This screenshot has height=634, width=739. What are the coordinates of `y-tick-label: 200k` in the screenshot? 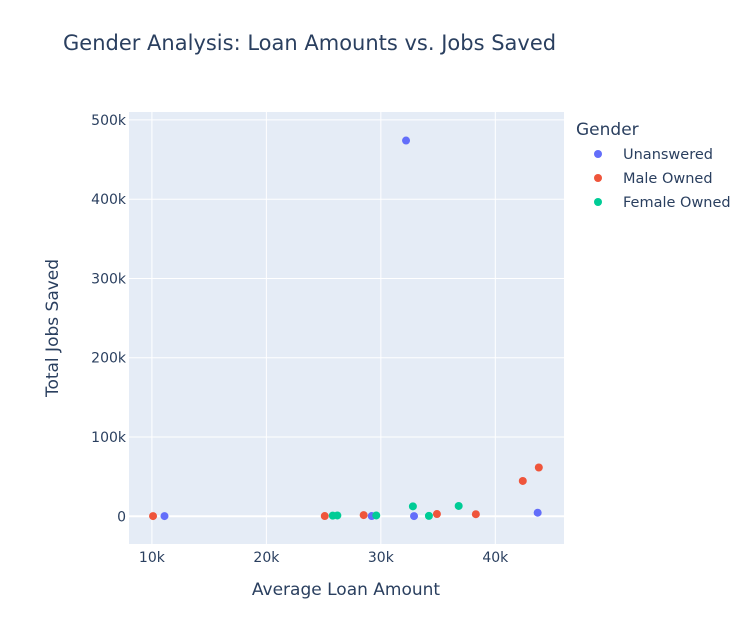 It's located at (109, 359).